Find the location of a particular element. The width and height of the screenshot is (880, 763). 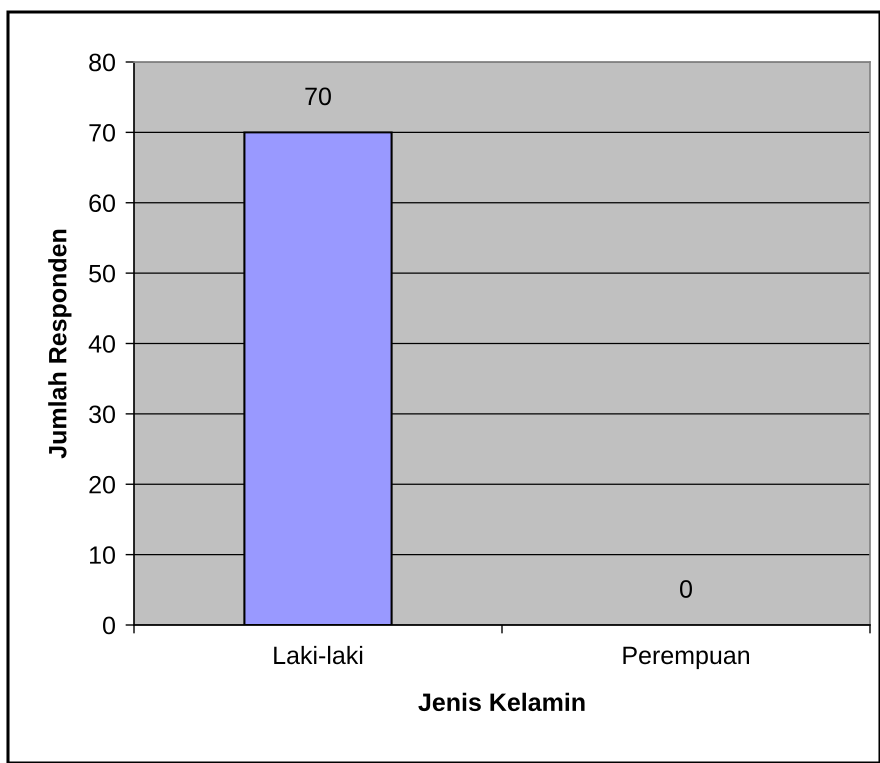

data-label: 0 is located at coordinates (686, 589).